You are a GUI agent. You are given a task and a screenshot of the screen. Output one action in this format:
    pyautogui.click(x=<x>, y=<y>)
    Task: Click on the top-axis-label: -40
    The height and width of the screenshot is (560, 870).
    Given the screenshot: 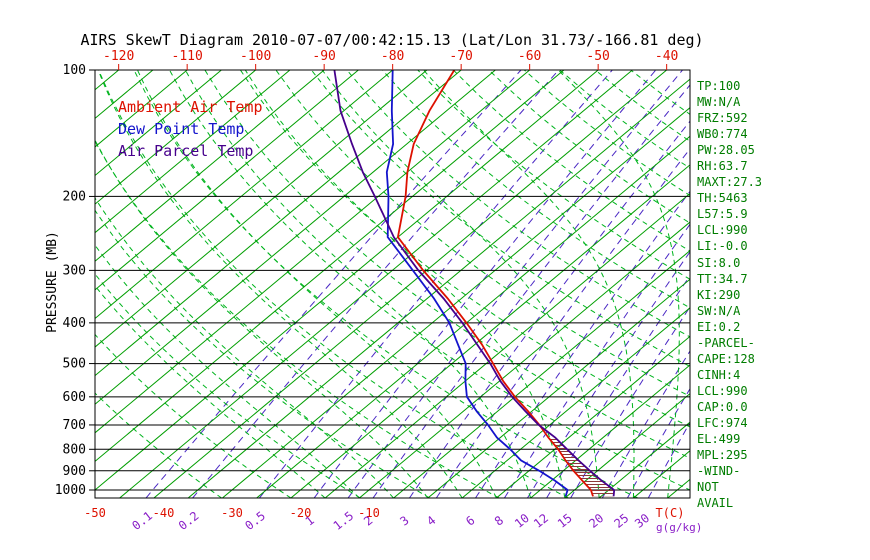 What is the action you would take?
    pyautogui.click(x=666, y=56)
    